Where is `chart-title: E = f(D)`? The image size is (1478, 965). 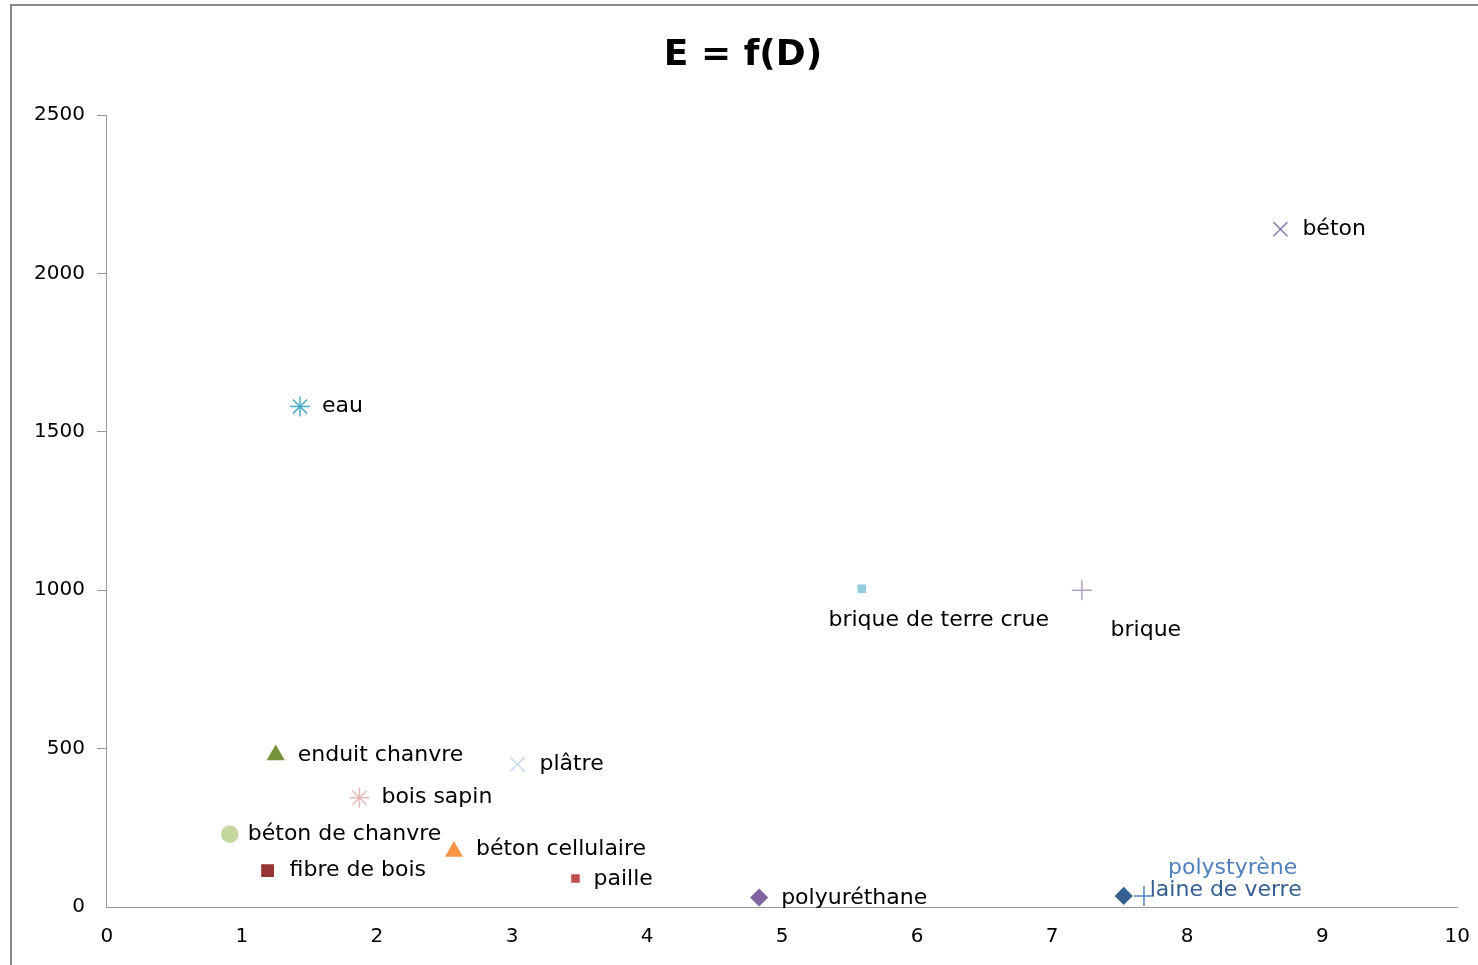 chart-title: E = f(D) is located at coordinates (743, 52).